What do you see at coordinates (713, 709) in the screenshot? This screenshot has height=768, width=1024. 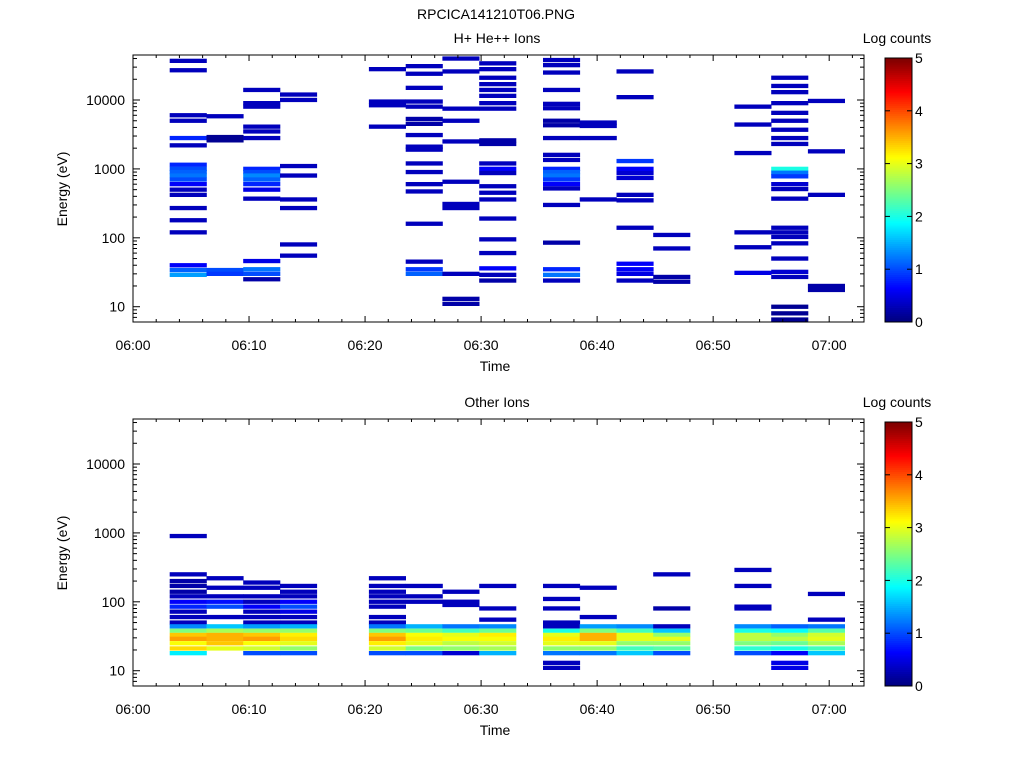 I see `x-tick-label: 06:50` at bounding box center [713, 709].